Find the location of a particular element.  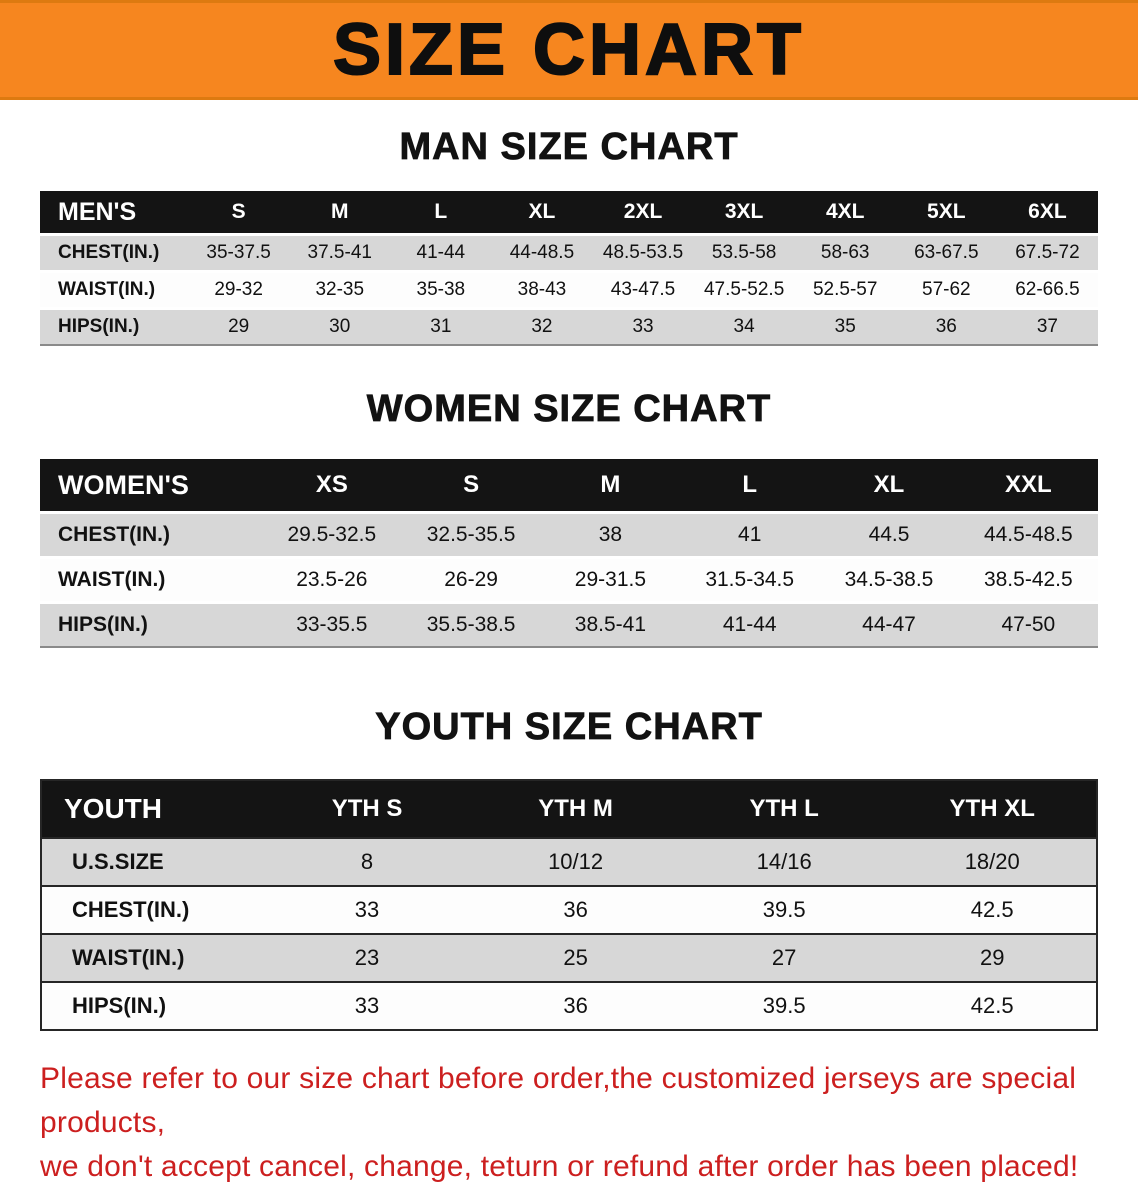

size-value: 37.5-41 is located at coordinates (339, 252).